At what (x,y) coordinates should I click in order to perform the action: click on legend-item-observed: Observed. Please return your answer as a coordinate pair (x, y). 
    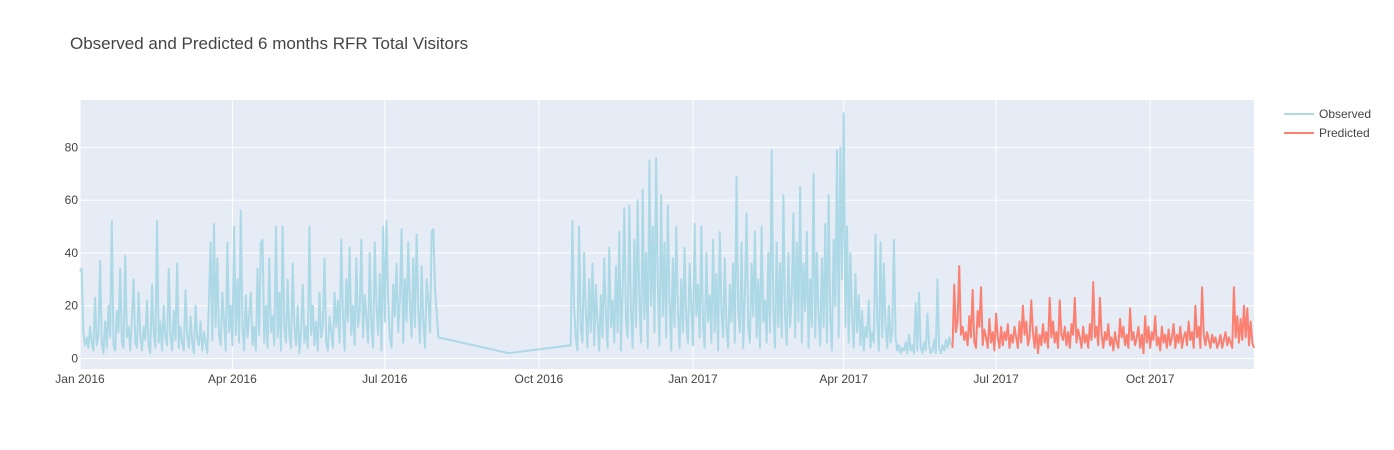
    Looking at the image, I should click on (1327, 114).